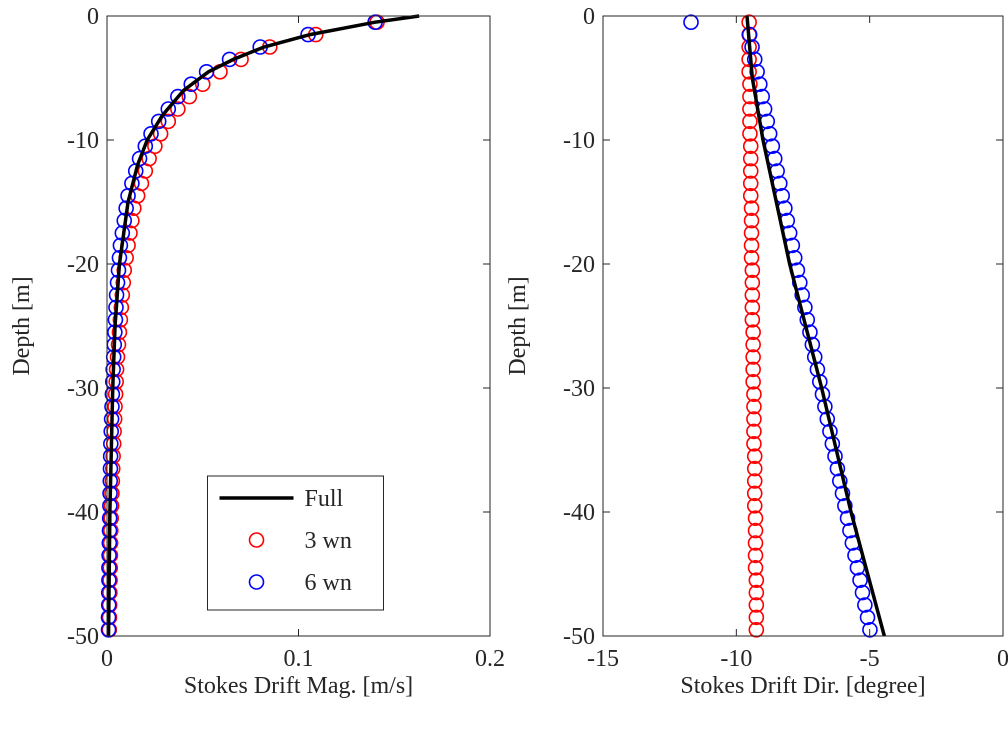 The height and width of the screenshot is (729, 1008). Describe the element at coordinates (870, 659) in the screenshot. I see `x-tick-label: -5` at that location.